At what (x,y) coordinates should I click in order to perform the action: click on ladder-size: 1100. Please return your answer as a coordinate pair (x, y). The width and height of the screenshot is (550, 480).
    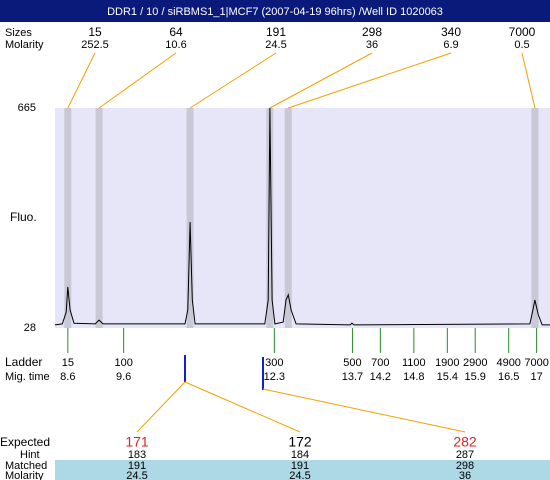
    Looking at the image, I should click on (414, 363).